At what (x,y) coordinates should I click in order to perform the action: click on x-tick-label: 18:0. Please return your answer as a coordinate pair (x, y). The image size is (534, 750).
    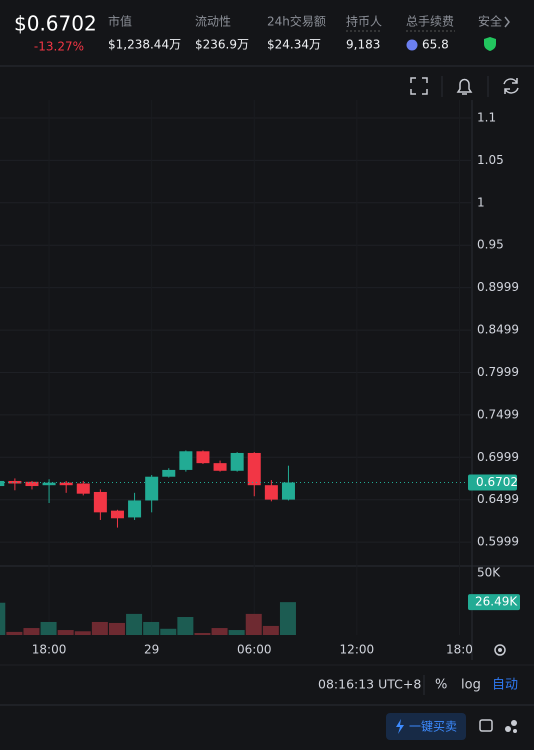
    Looking at the image, I should click on (459, 650).